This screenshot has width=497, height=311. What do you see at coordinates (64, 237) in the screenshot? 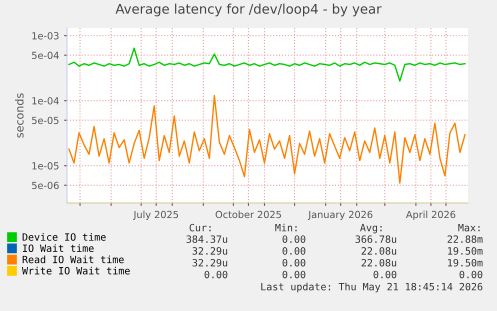
I see `legend-label: Device IO time` at bounding box center [64, 237].